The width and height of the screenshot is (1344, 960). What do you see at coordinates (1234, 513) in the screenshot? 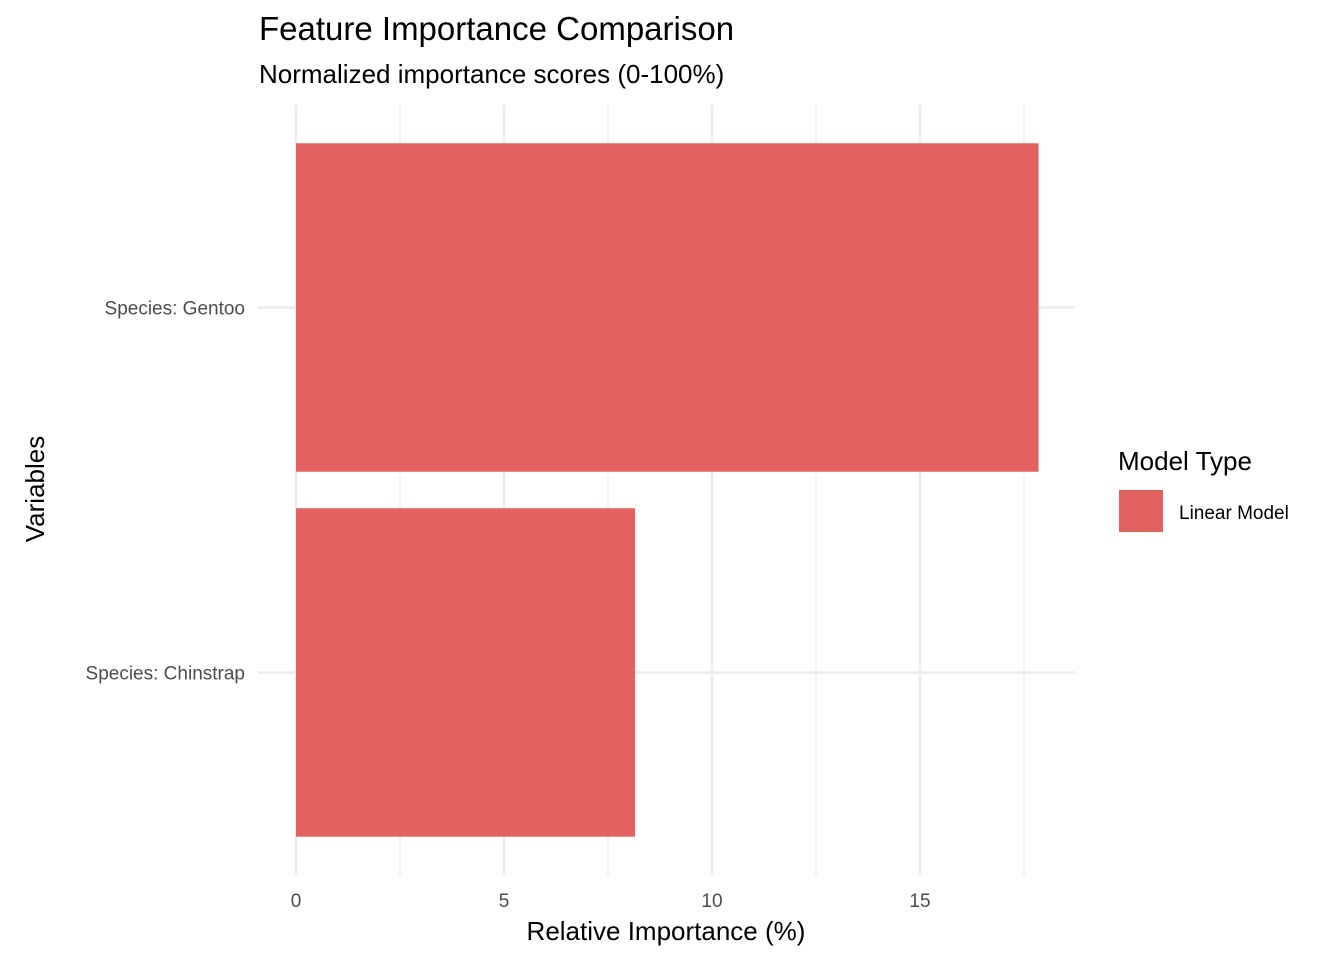
I see `legend-label-linear-model: Linear Model` at bounding box center [1234, 513].